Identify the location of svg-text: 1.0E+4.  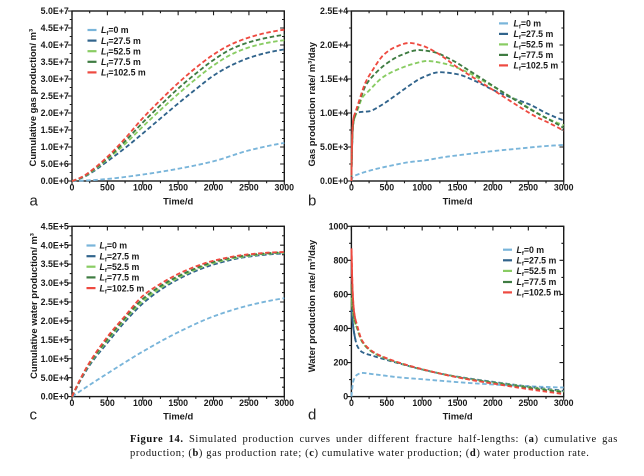
(334, 113).